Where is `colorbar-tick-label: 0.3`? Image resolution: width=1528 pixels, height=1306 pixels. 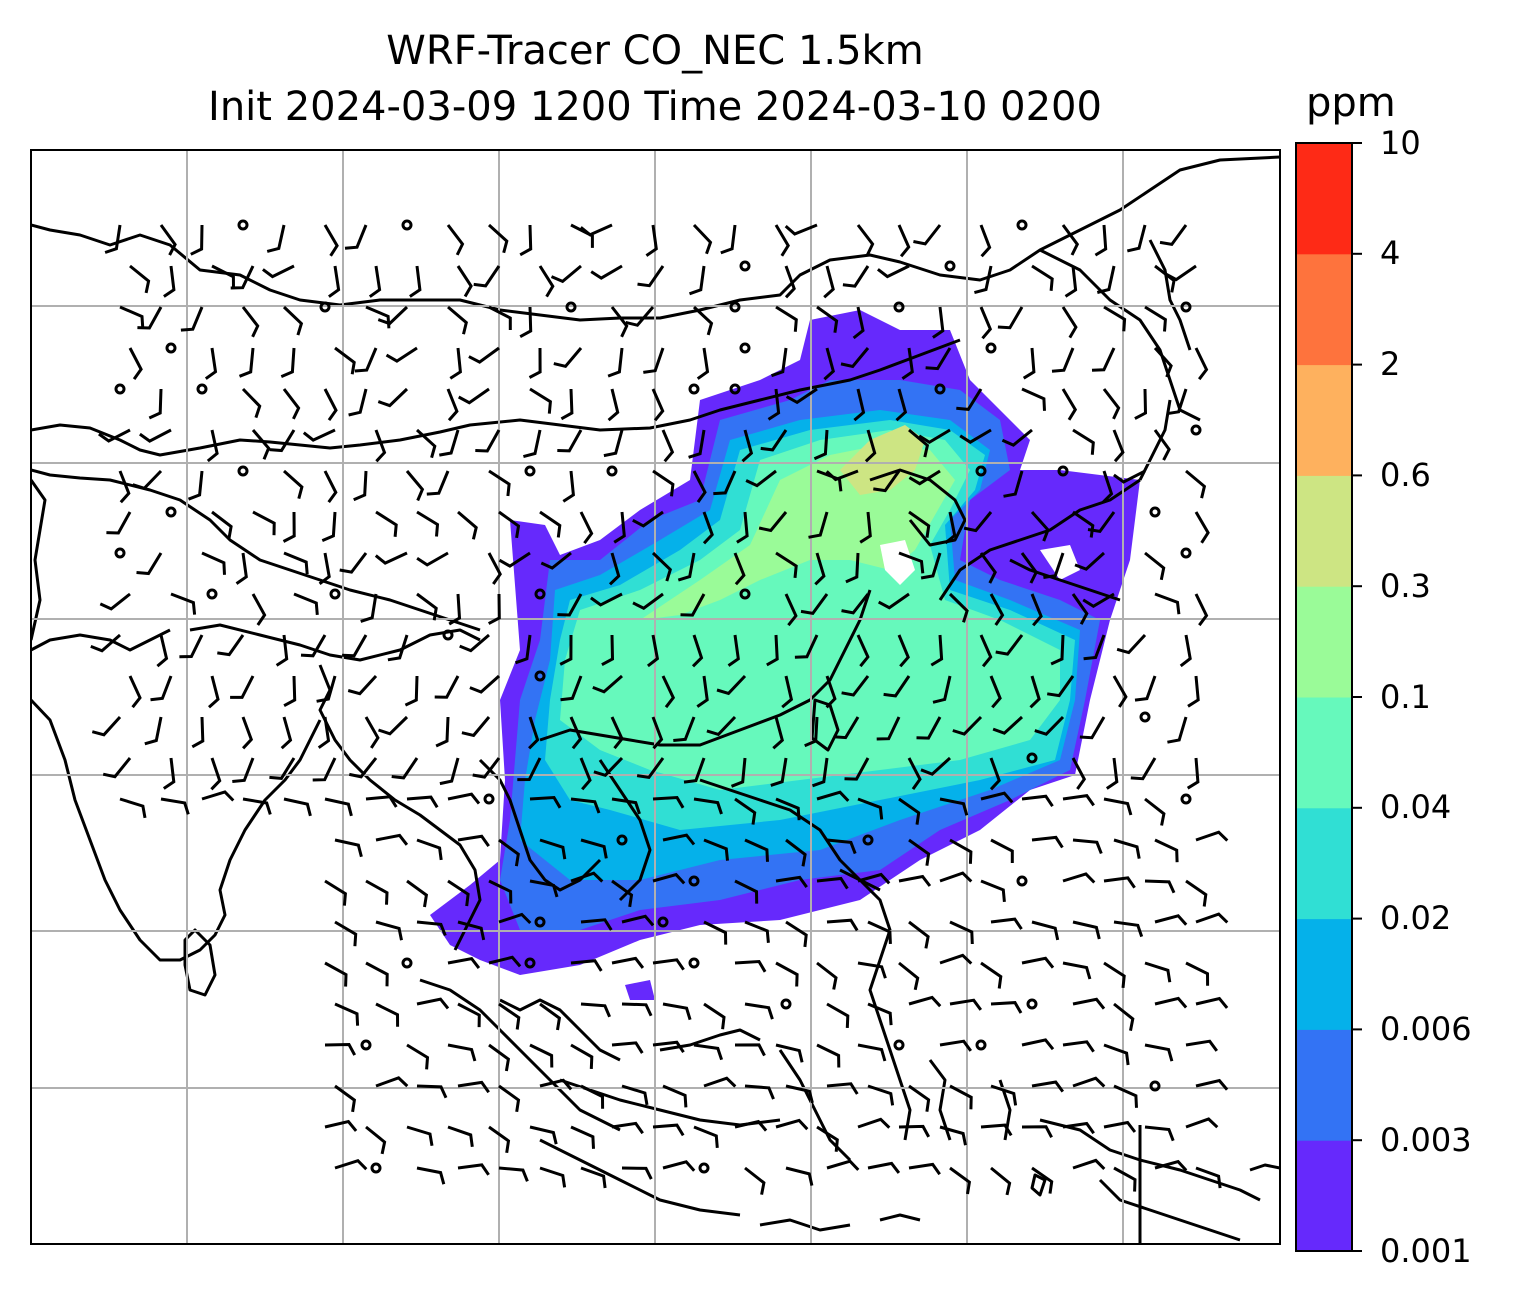 colorbar-tick-label: 0.3 is located at coordinates (1405, 586).